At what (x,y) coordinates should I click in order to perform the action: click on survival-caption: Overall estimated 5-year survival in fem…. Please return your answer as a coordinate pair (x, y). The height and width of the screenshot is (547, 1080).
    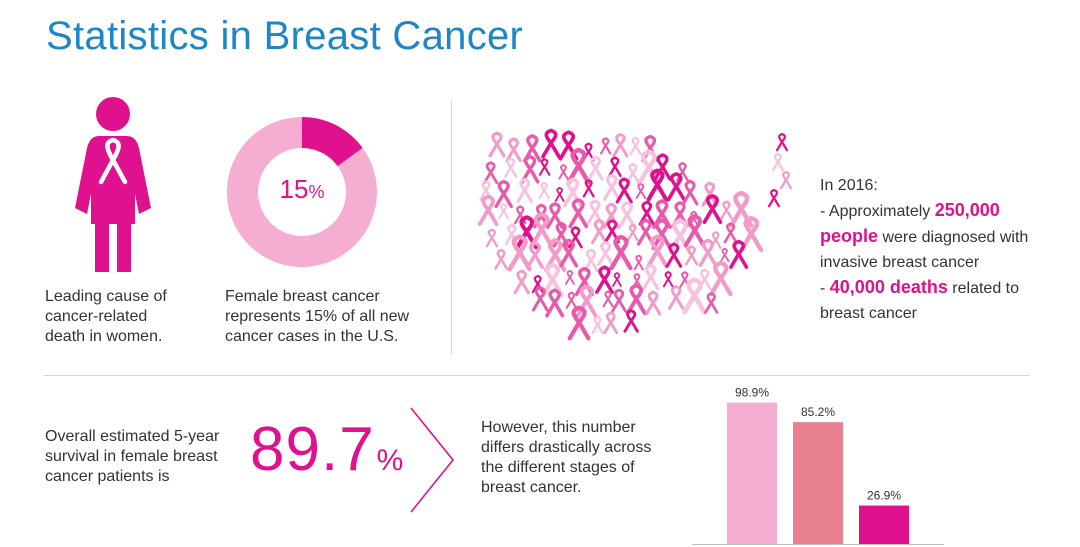
    Looking at the image, I should click on (132, 456).